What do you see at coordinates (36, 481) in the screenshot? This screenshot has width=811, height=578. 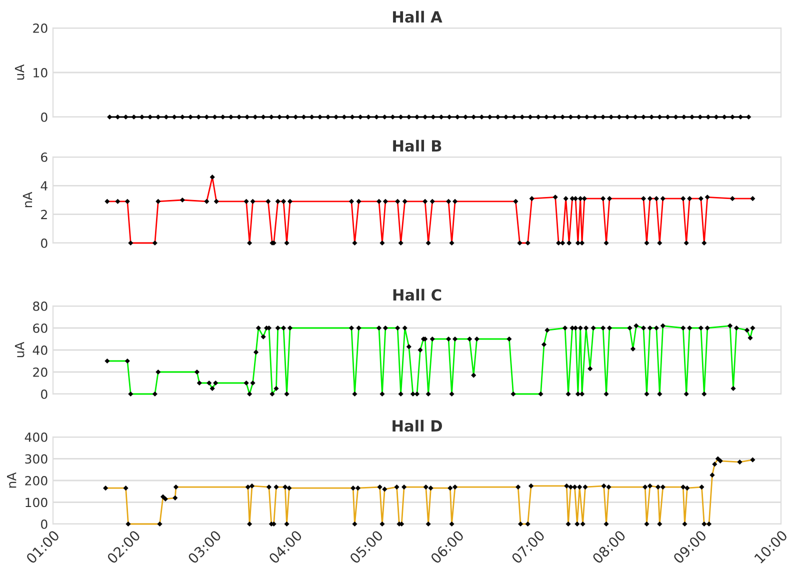 I see `y-tick-label: 200` at bounding box center [36, 481].